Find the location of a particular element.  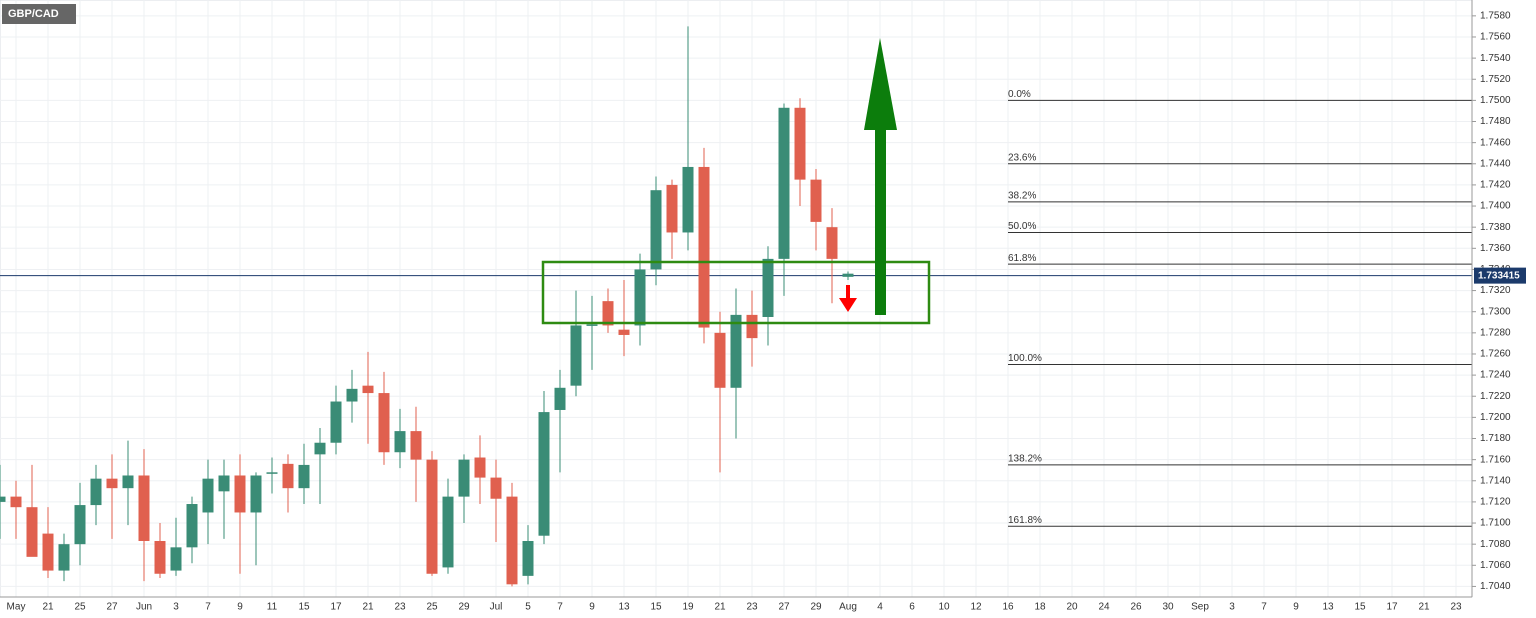

up-arrow-shaft is located at coordinates (880, 221).